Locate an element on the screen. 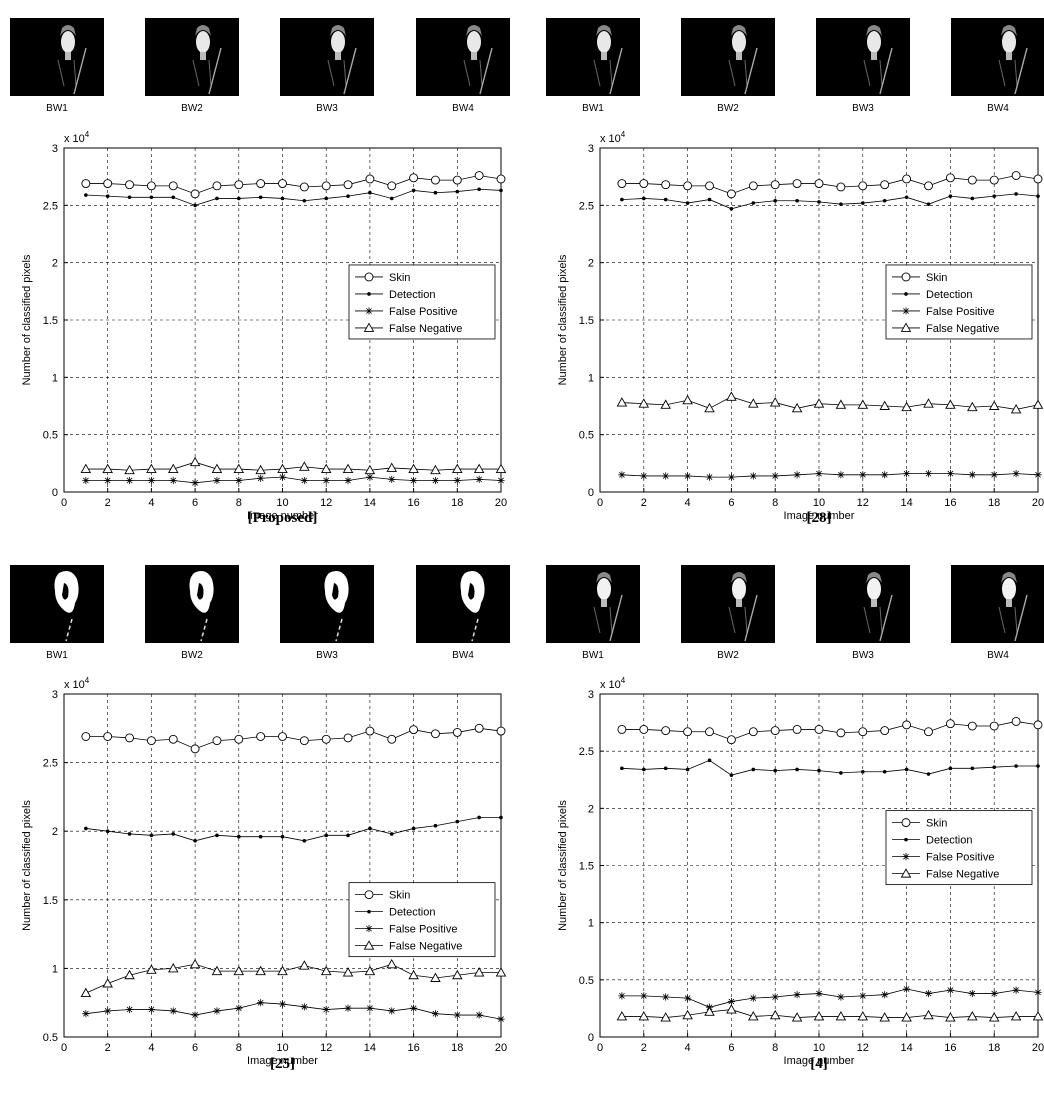  chart-caption: [4] is located at coordinates (819, 1064).